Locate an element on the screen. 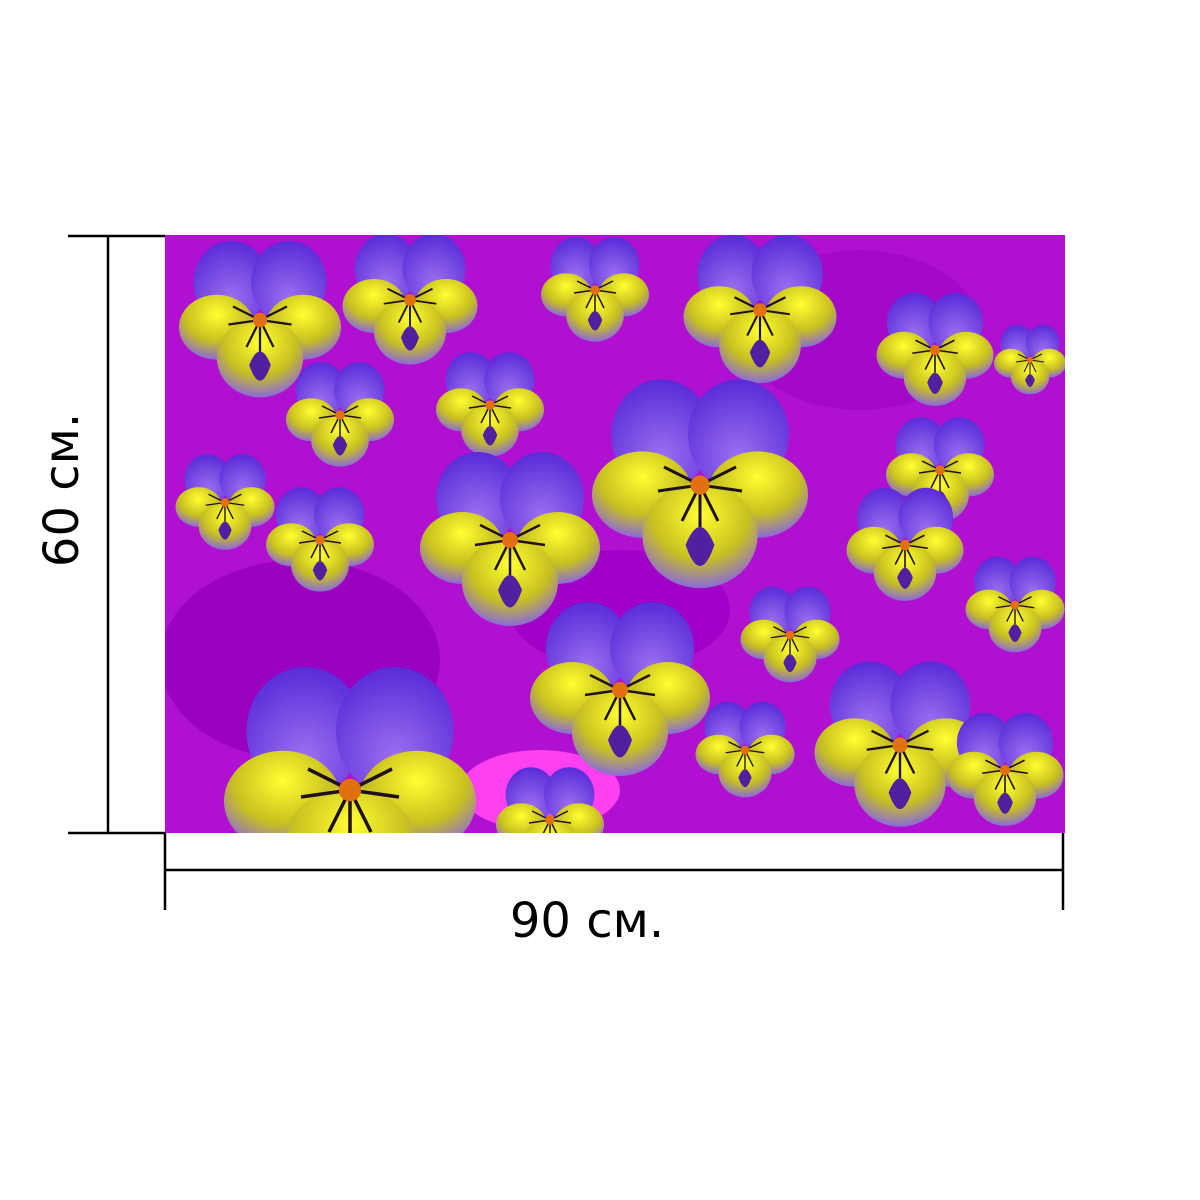 The image size is (1200, 1200). width-label: 90 см. is located at coordinates (587, 921).